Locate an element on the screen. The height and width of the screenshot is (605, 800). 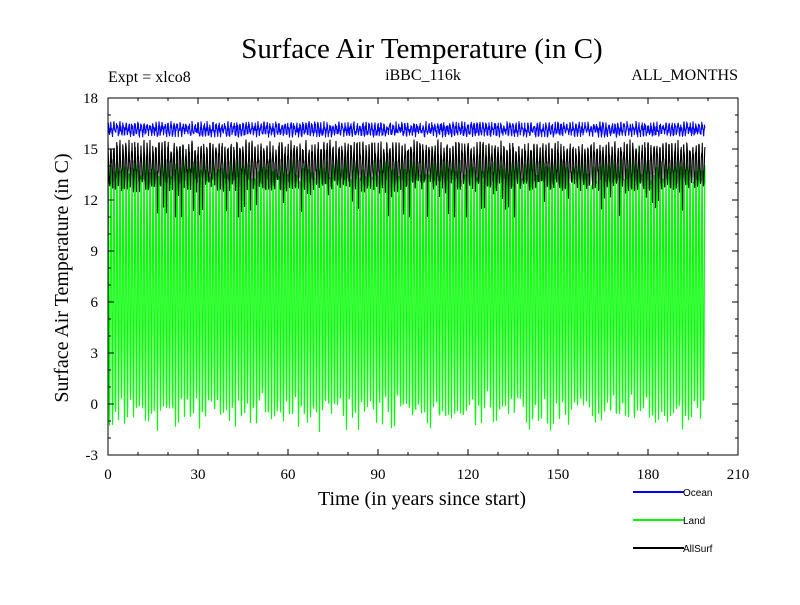
x-axis-label: Time (in years since start) is located at coordinates (422, 499).